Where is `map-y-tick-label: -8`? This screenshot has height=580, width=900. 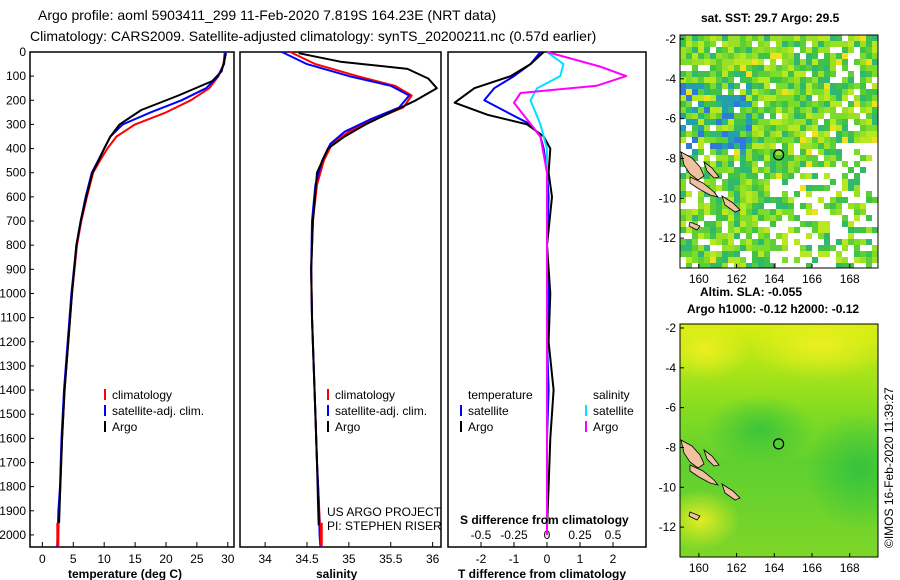 map-y-tick-label: -8 is located at coordinates (670, 447).